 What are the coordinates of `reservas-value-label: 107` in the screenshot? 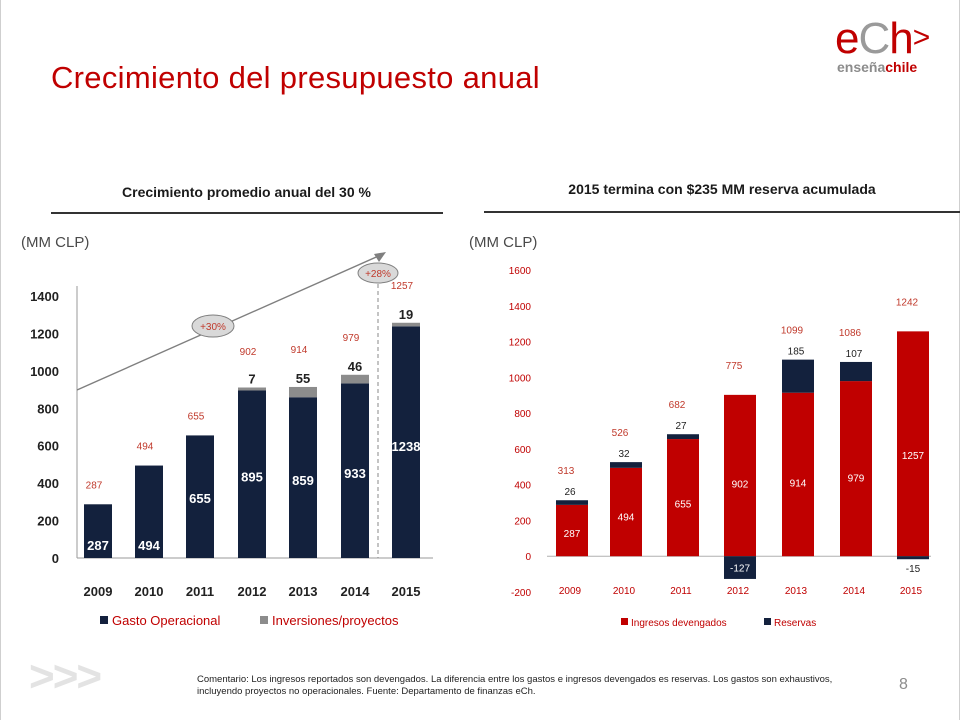 It's located at (854, 354).